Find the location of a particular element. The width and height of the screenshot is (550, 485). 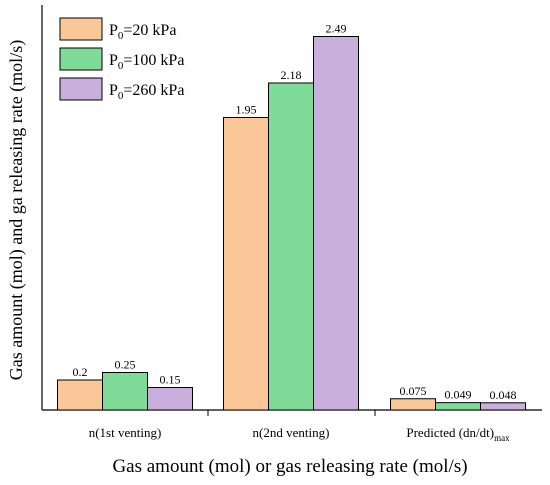

bar-value-label: 0.15 is located at coordinates (170, 380).